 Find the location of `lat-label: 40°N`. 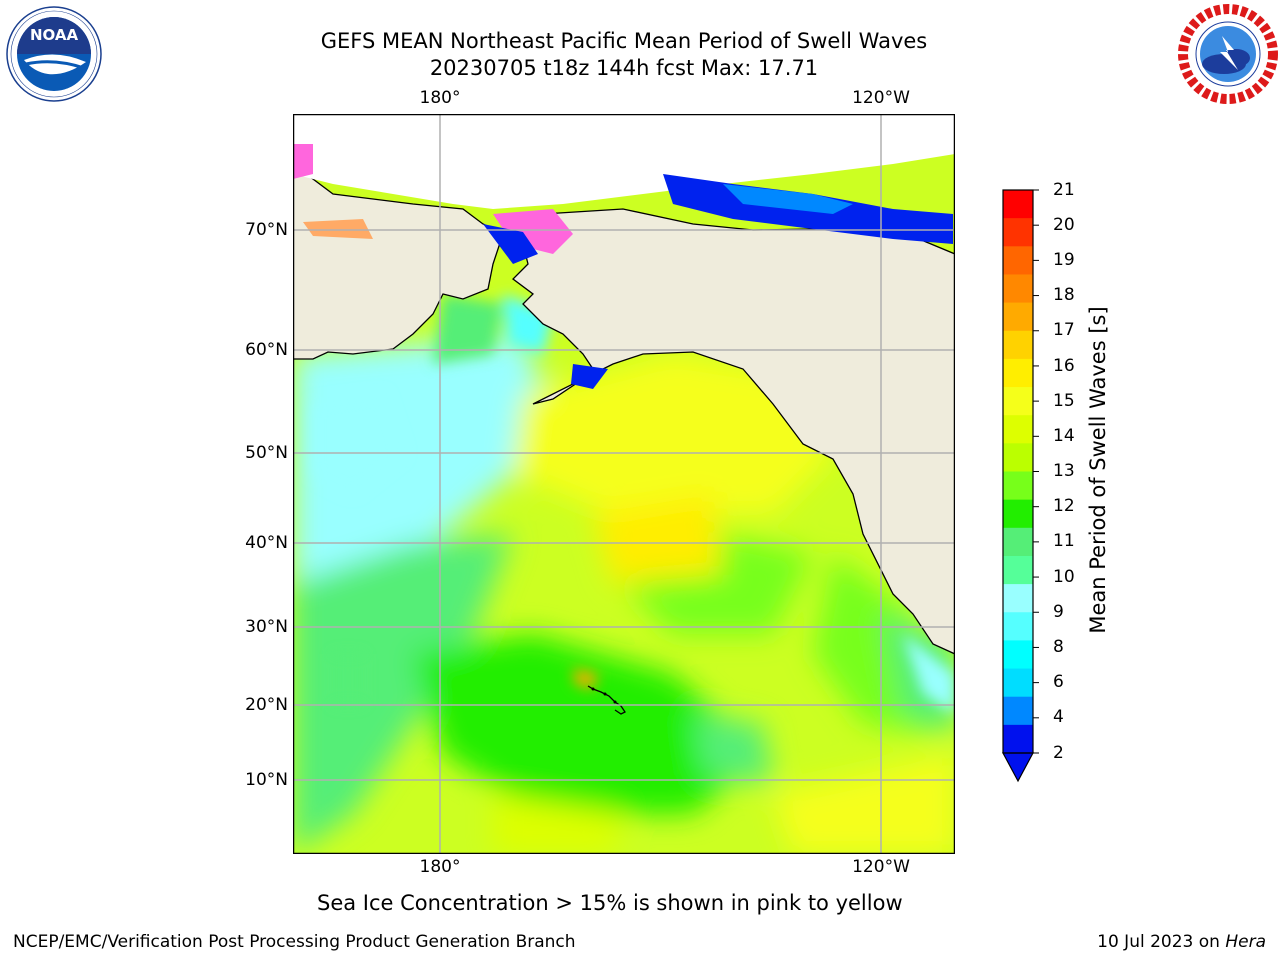

lat-label: 40°N is located at coordinates (266, 543).